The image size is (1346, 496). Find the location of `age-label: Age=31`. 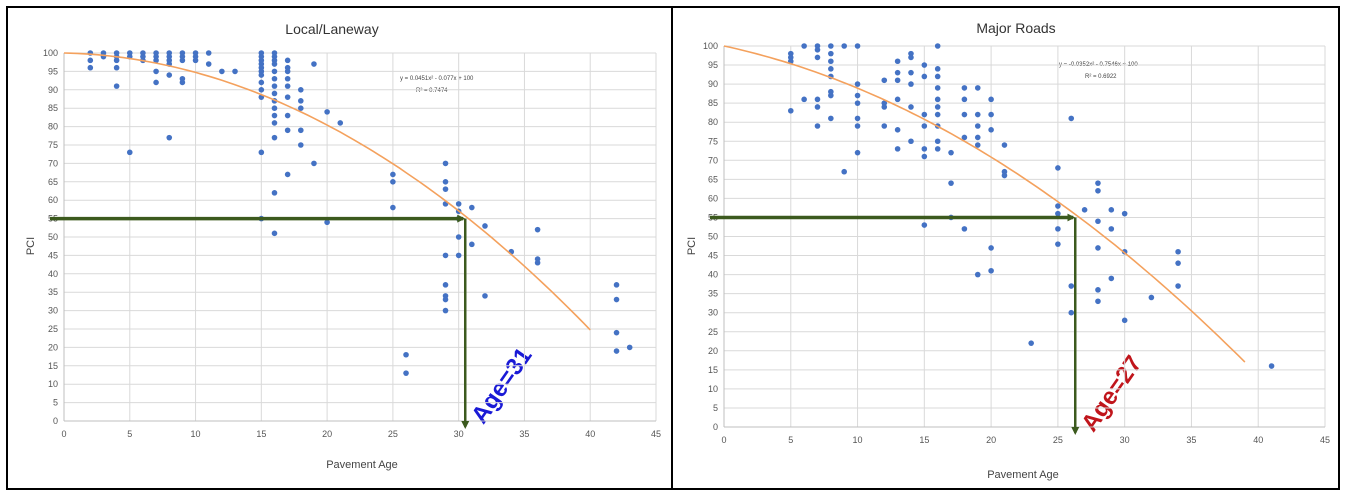

age-label: Age=31 is located at coordinates (501, 386).